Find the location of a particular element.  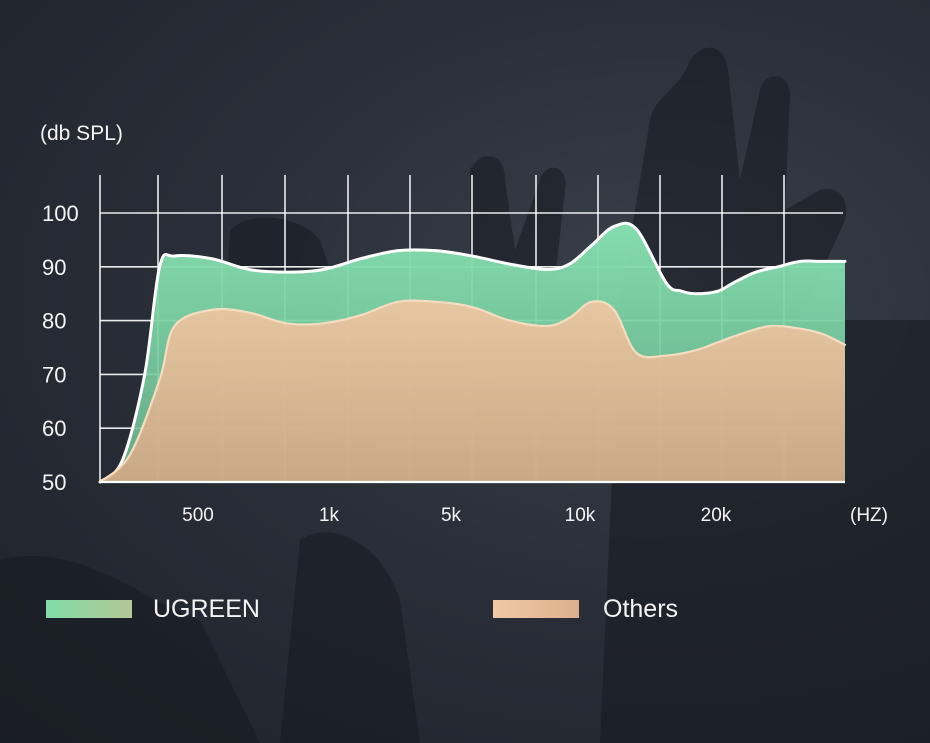

x-tick-labels: 500 1k 5k 10k 20k is located at coordinates (457, 515).